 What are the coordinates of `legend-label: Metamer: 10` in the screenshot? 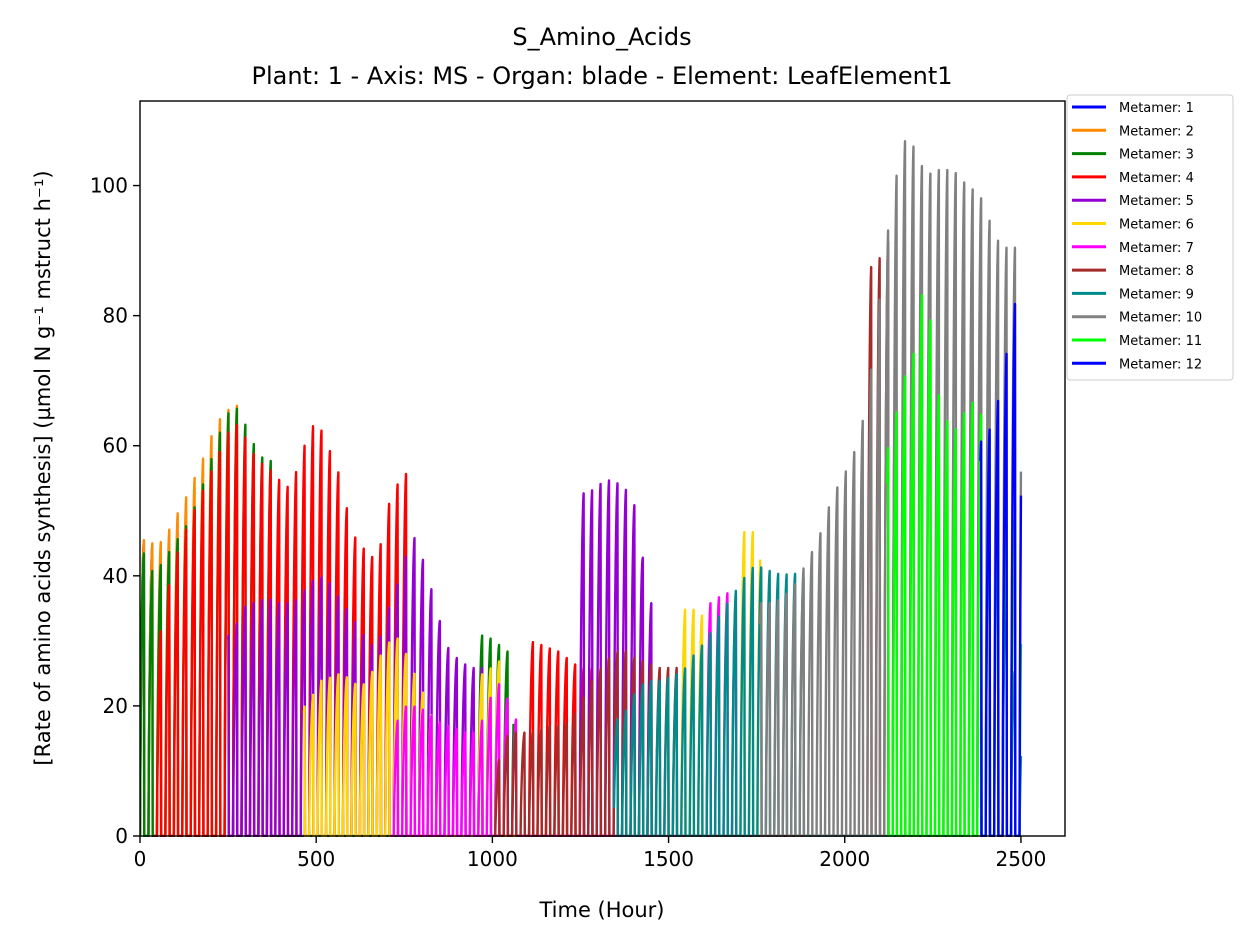 It's located at (1160, 318).